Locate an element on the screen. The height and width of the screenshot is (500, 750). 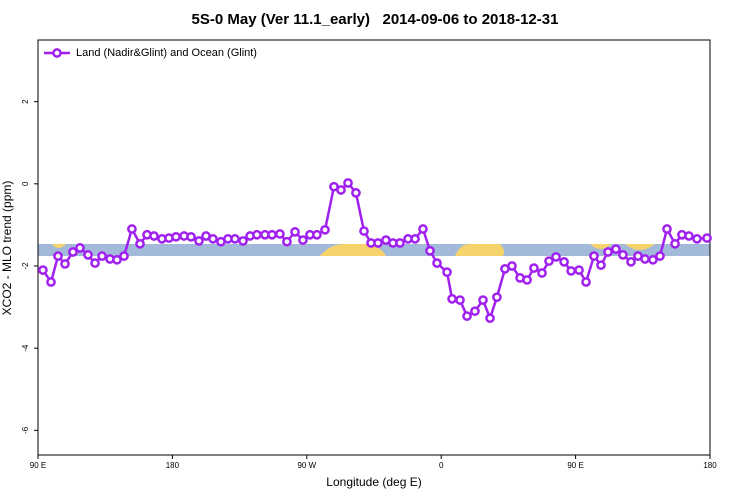
x-tick-label: 0 is located at coordinates (441, 465).